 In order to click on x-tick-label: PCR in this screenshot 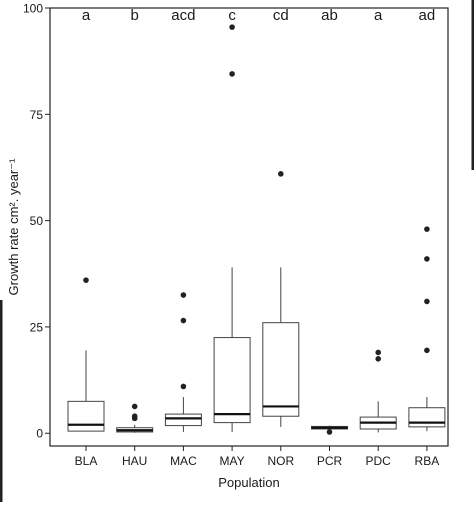, I will do `click(330, 461)`.